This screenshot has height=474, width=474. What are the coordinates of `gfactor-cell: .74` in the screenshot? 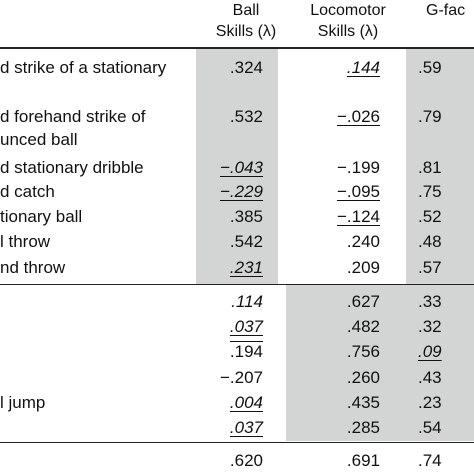 It's located at (430, 460).